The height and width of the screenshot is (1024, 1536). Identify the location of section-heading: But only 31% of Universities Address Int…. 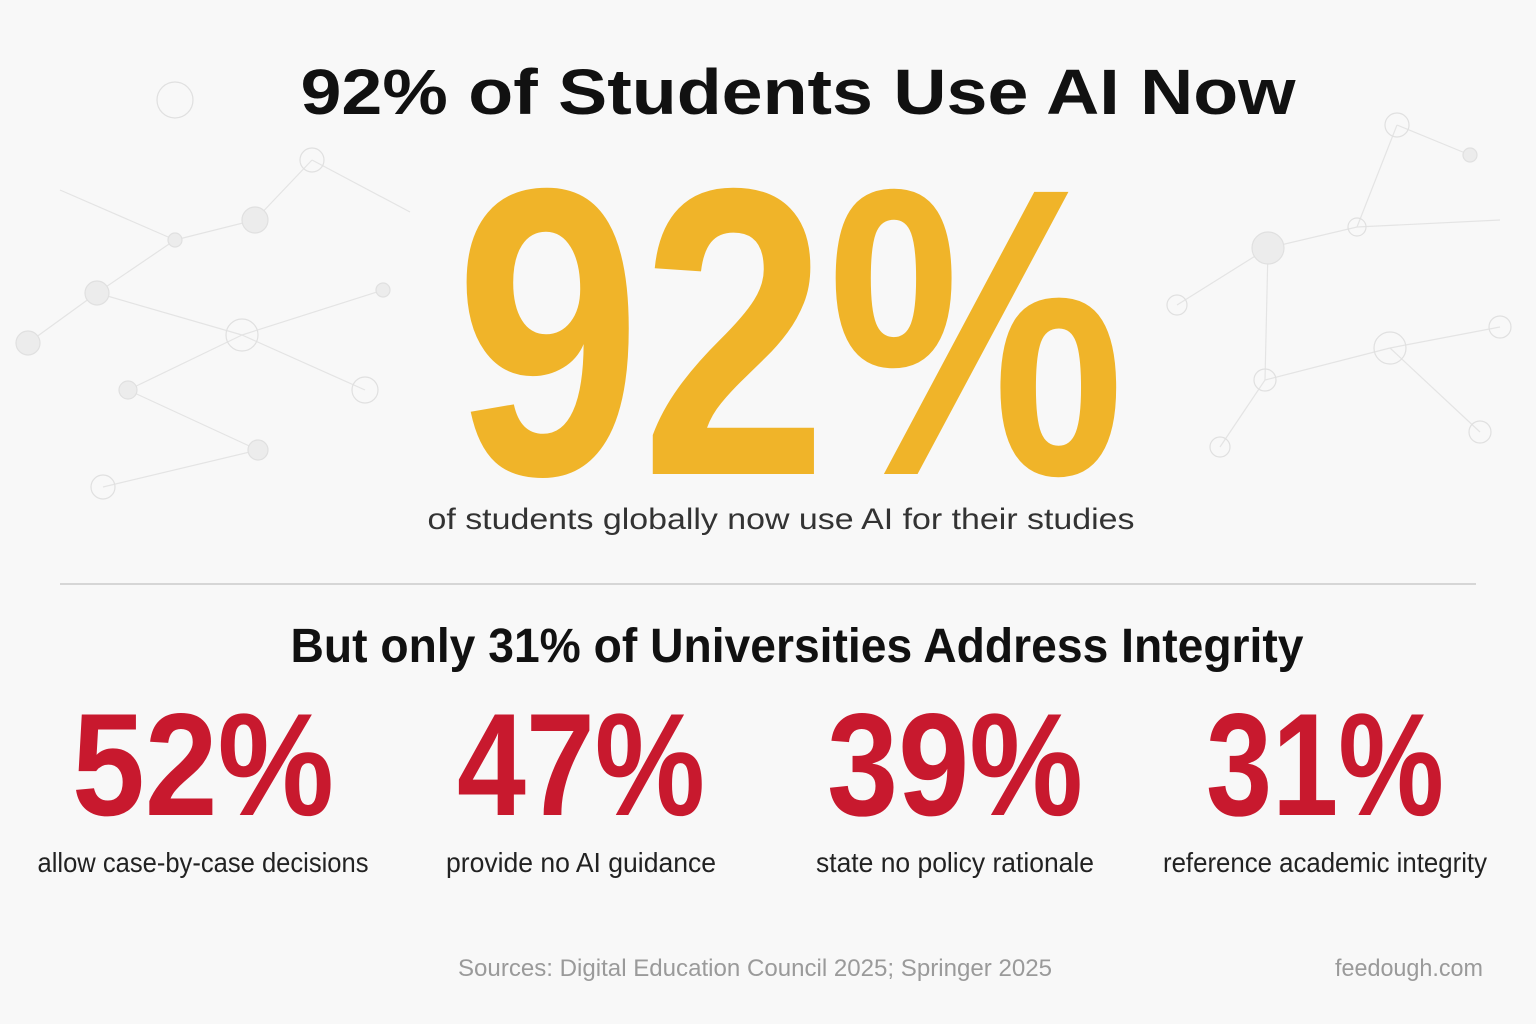
(797, 646).